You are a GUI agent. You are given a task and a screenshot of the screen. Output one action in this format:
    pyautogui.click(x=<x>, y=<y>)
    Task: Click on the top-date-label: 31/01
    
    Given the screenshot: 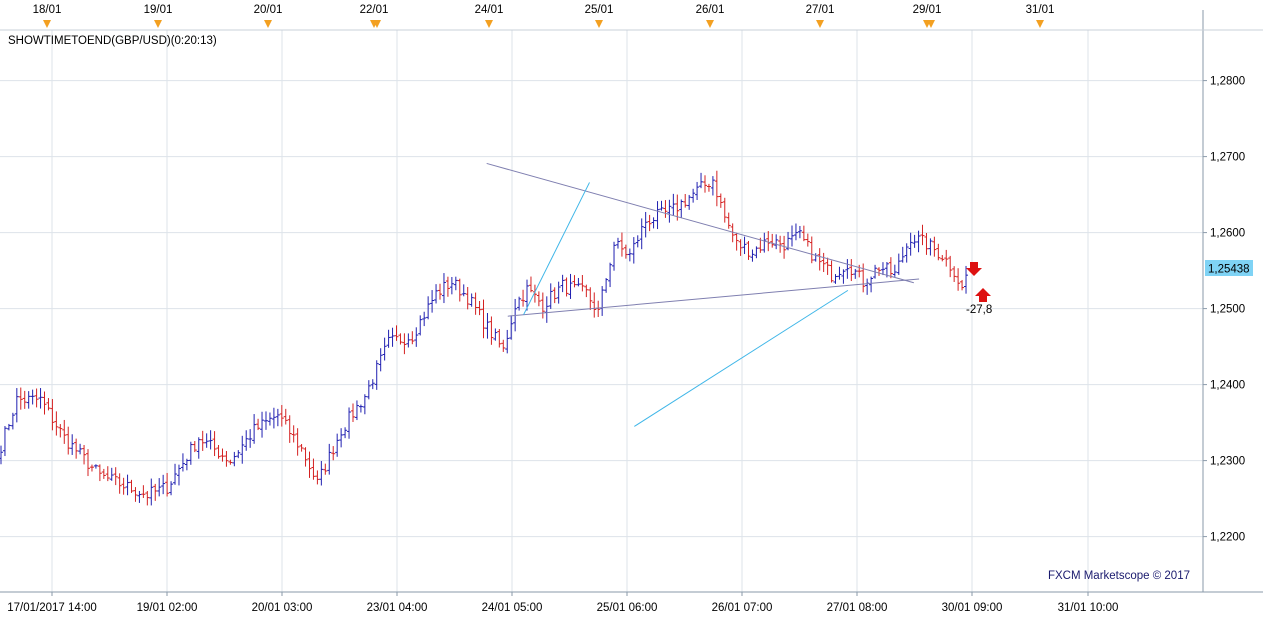 What is the action you would take?
    pyautogui.click(x=1040, y=10)
    